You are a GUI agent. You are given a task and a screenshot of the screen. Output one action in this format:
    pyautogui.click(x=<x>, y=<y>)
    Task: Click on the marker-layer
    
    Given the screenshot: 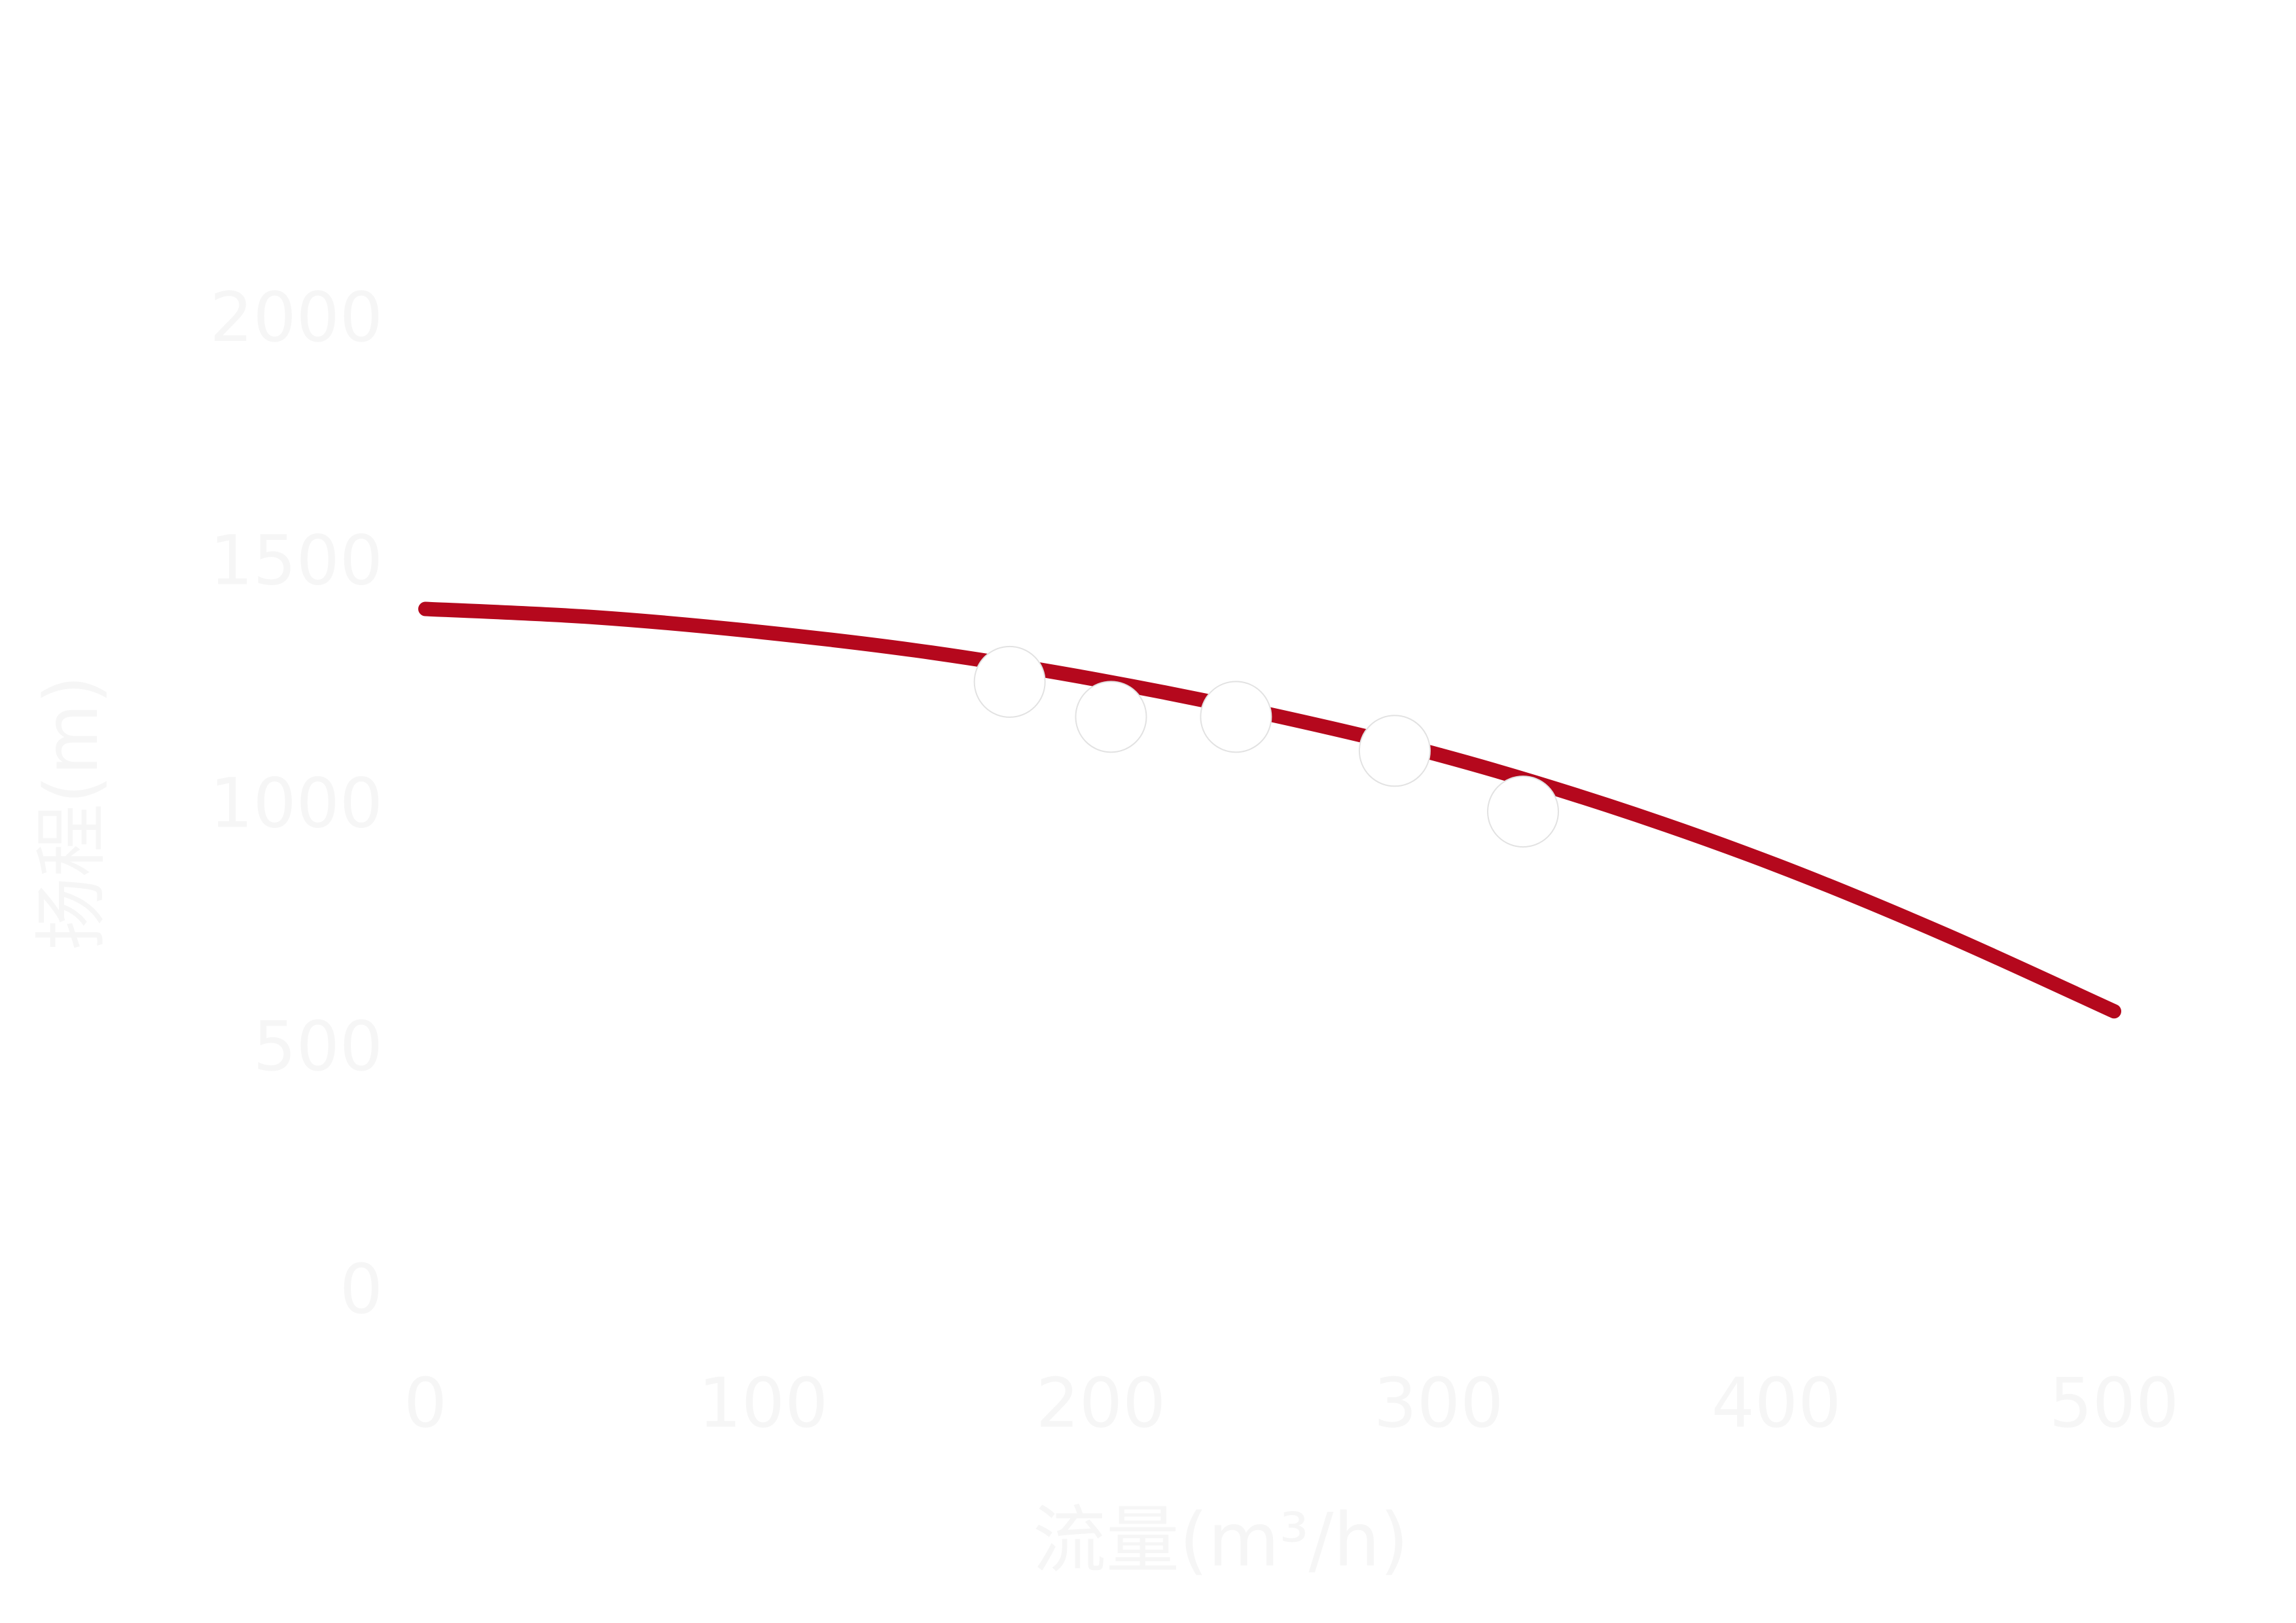 What is the action you would take?
    pyautogui.click(x=1266, y=747)
    